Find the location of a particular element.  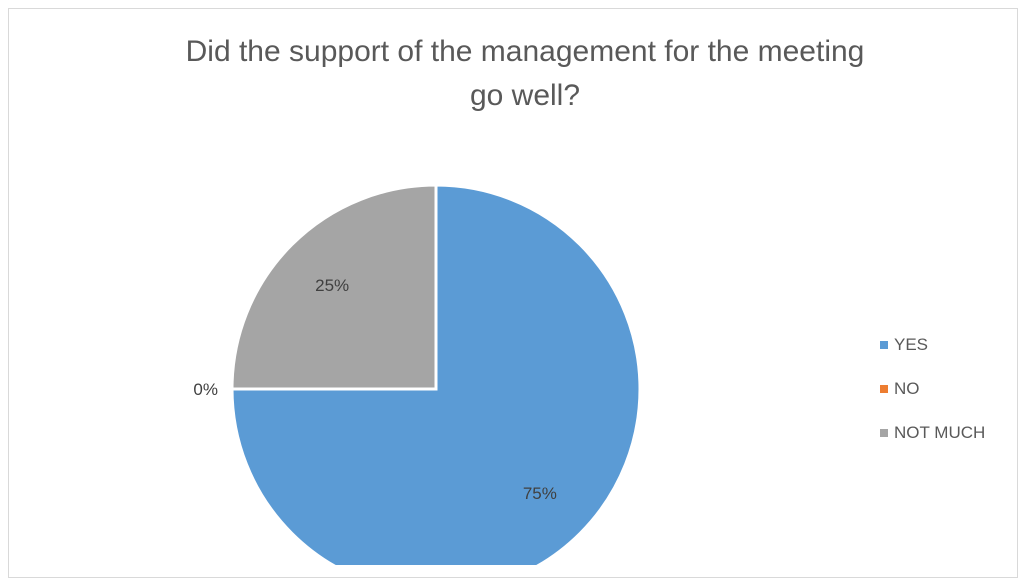

pie-slice-not-much is located at coordinates (334, 287).